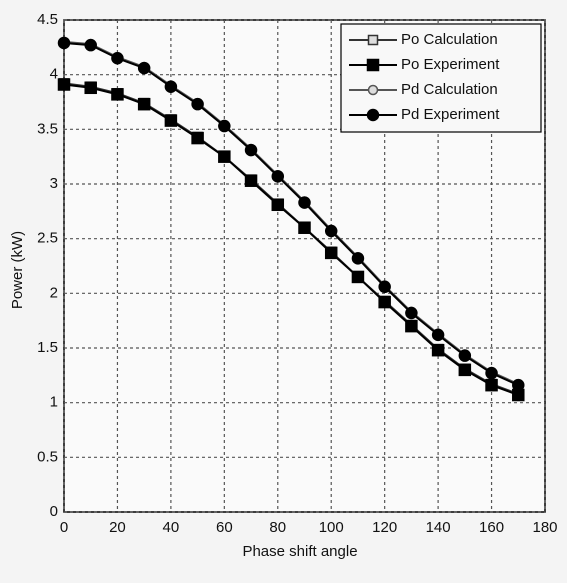 The image size is (567, 583). I want to click on legend-label: Pd Experiment, so click(450, 114).